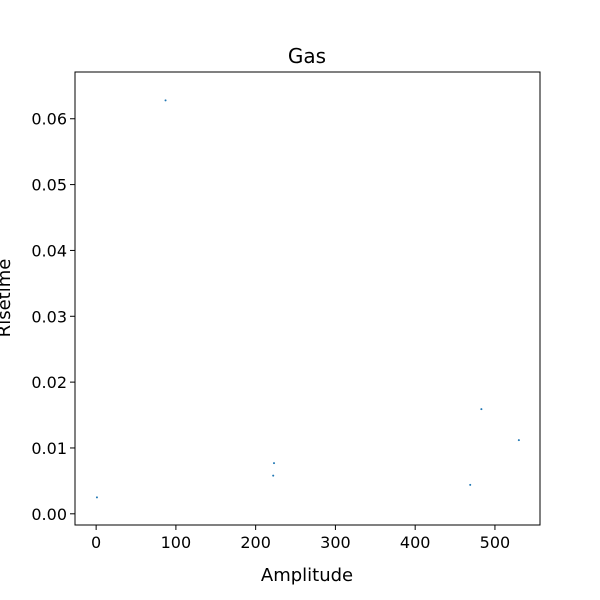 This screenshot has width=600, height=600. What do you see at coordinates (300, 538) in the screenshot?
I see `x-axis: 0 100 200 300 400 500` at bounding box center [300, 538].